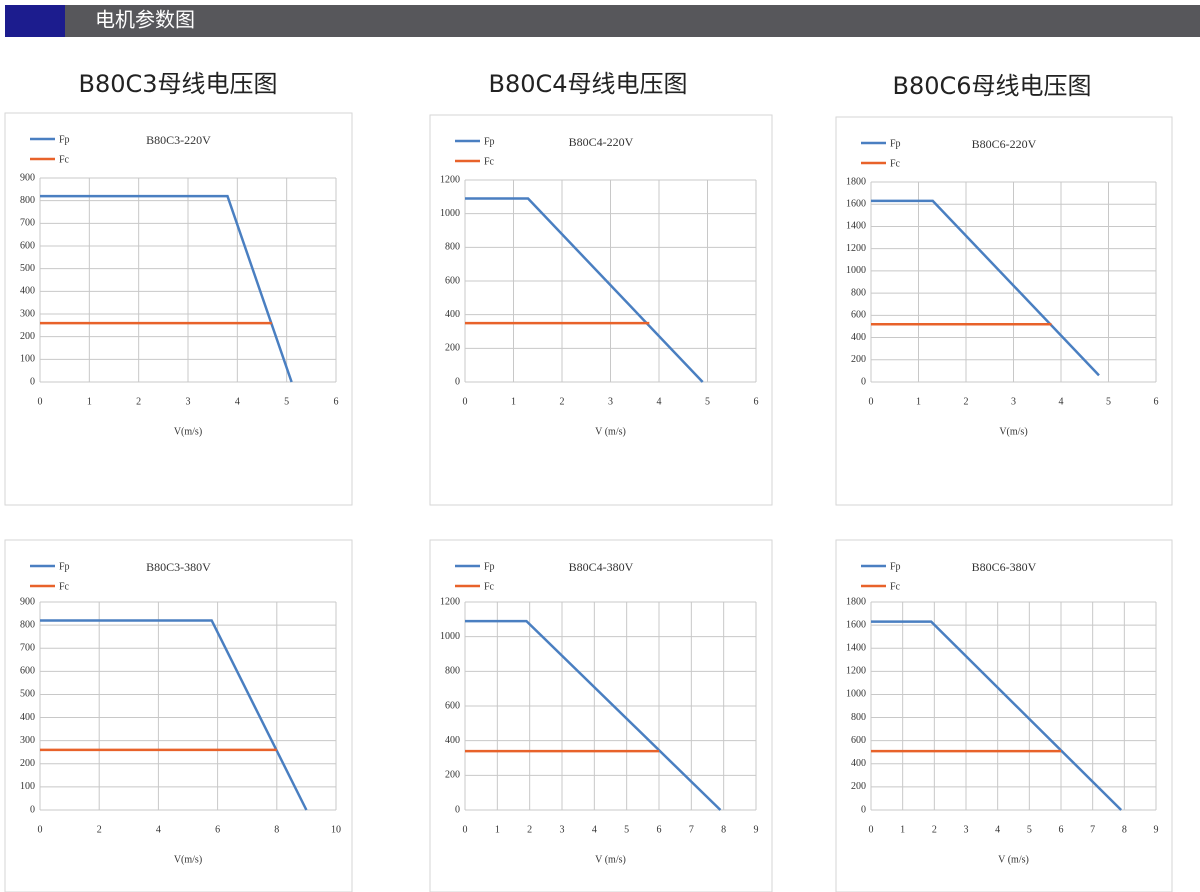  I want to click on column-title: B80C6母线电压图, so click(991, 86).